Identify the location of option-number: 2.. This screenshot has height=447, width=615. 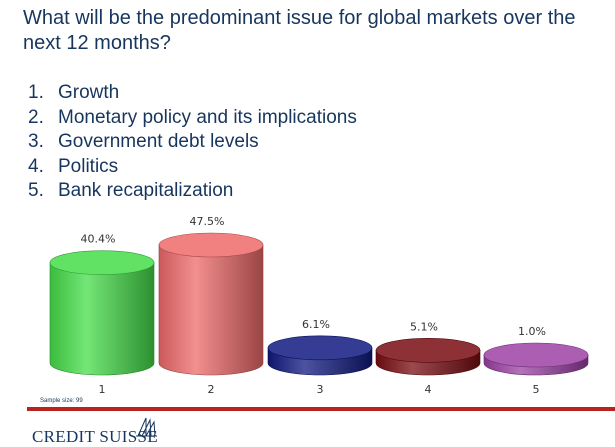
(36, 117).